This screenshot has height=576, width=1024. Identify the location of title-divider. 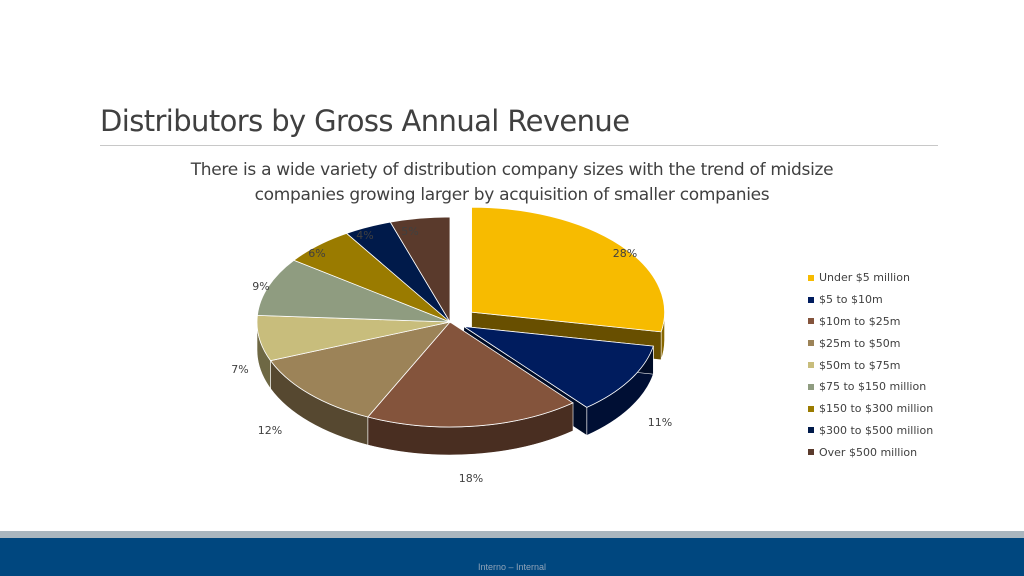
(519, 145).